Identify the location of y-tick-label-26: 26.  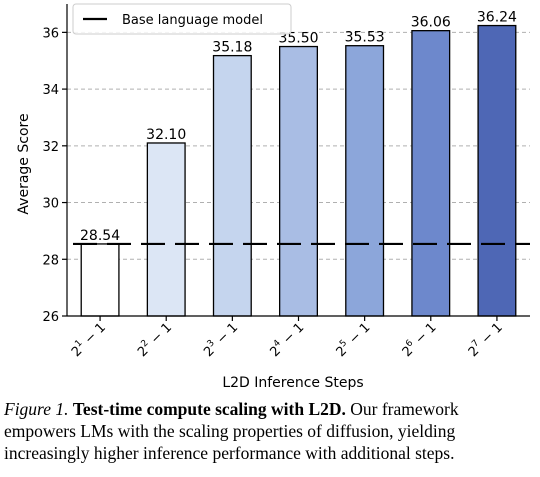
(50, 317).